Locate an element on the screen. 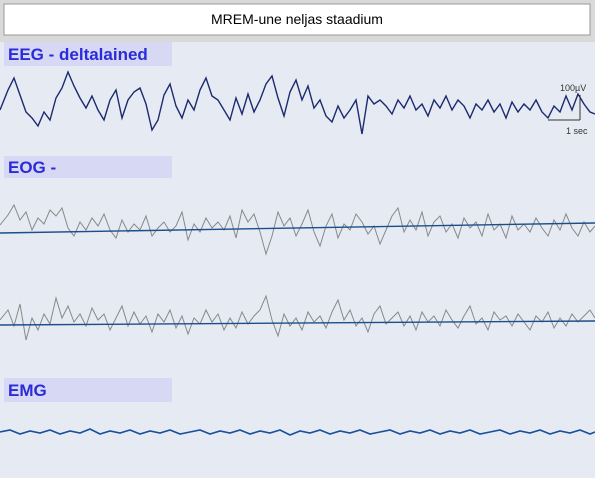  title: MREM-une neljas staadium is located at coordinates (297, 19).